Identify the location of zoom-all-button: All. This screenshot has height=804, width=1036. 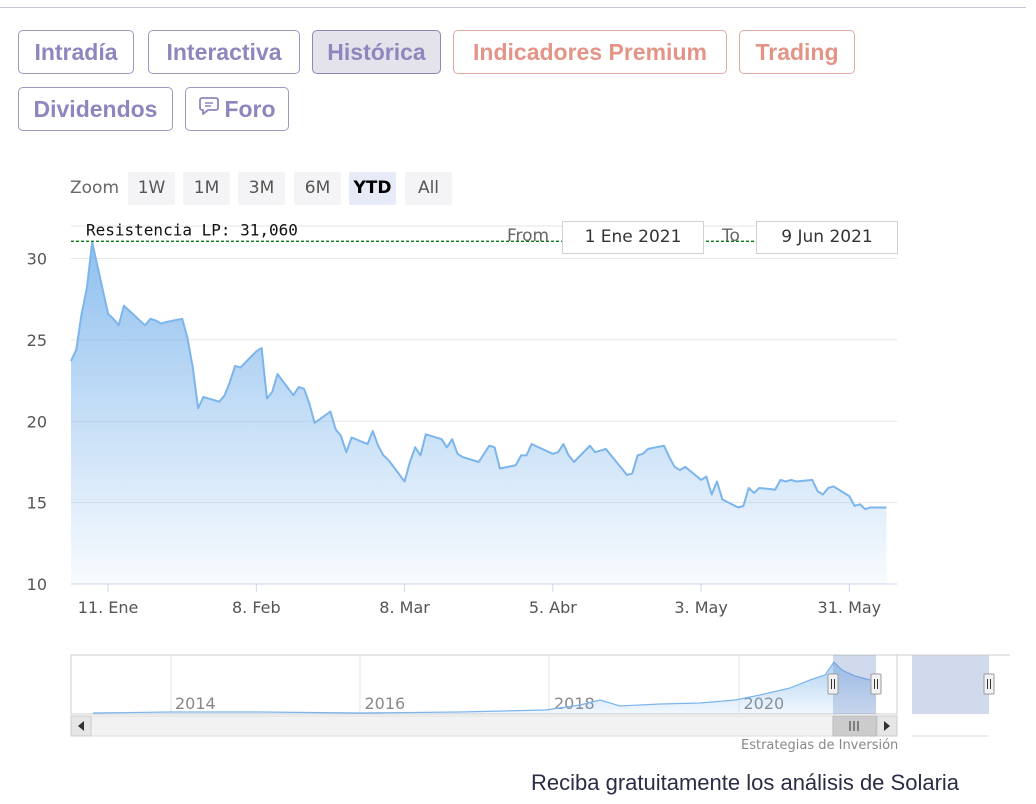
(428, 188).